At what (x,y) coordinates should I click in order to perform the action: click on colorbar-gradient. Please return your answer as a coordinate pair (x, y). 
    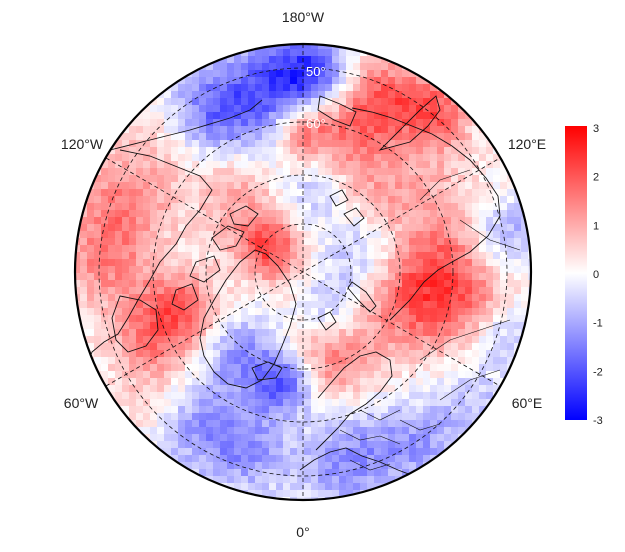
    Looking at the image, I should click on (576, 273).